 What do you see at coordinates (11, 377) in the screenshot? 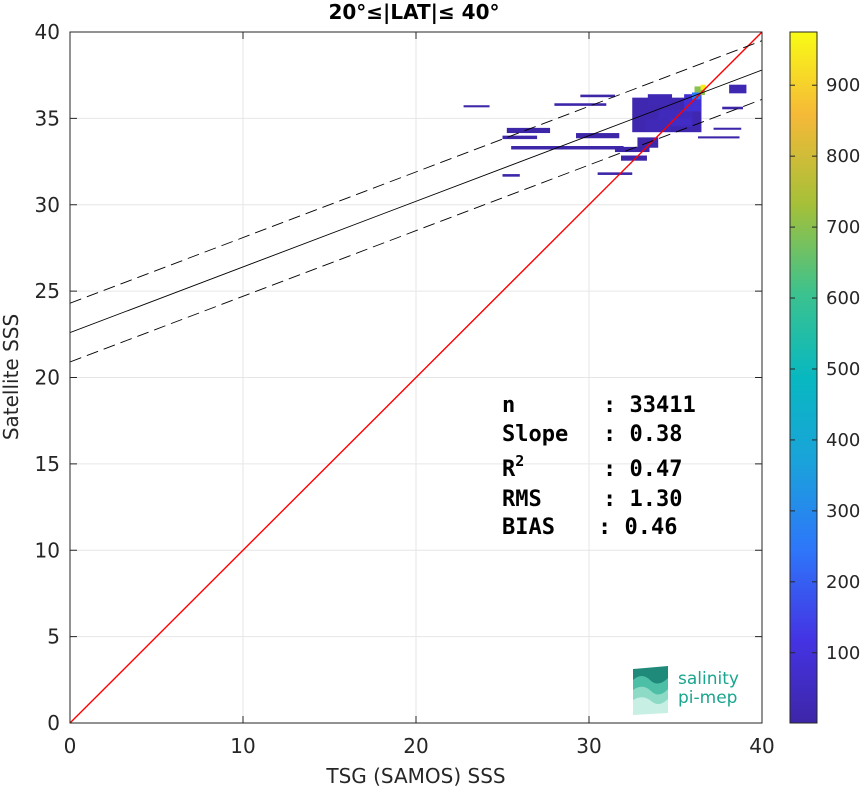
I see `y-axis-label: Satellite SSS` at bounding box center [11, 377].